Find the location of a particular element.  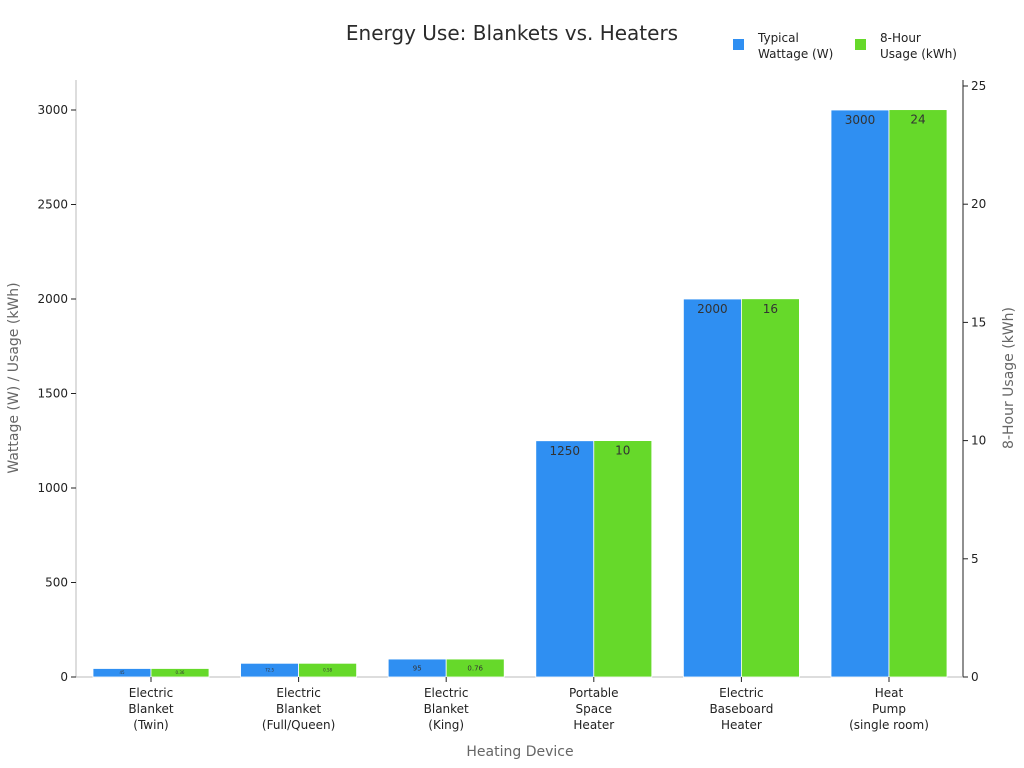

x-tick-label: Electric Baseboard Heater is located at coordinates (741, 709).